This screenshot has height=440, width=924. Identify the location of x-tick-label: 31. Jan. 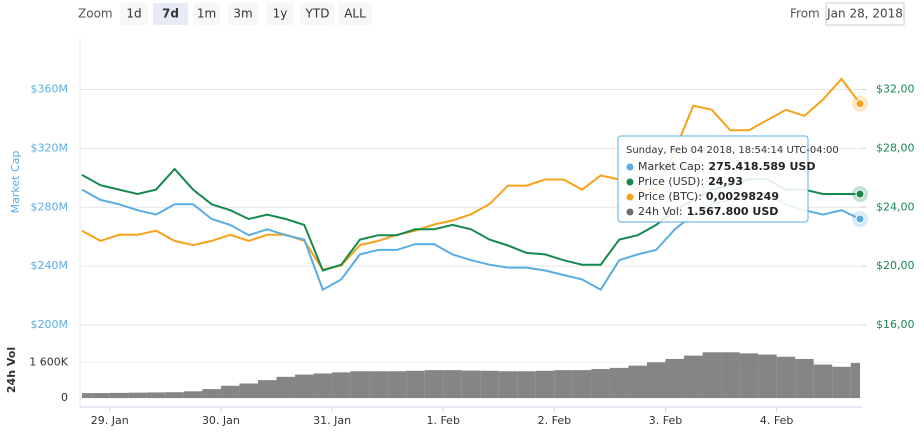
(332, 420).